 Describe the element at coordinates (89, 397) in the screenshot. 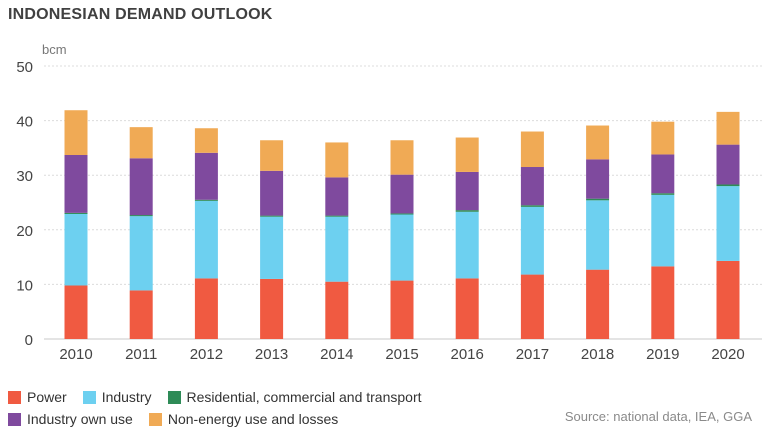

I see `legend-swatch-industry` at that location.